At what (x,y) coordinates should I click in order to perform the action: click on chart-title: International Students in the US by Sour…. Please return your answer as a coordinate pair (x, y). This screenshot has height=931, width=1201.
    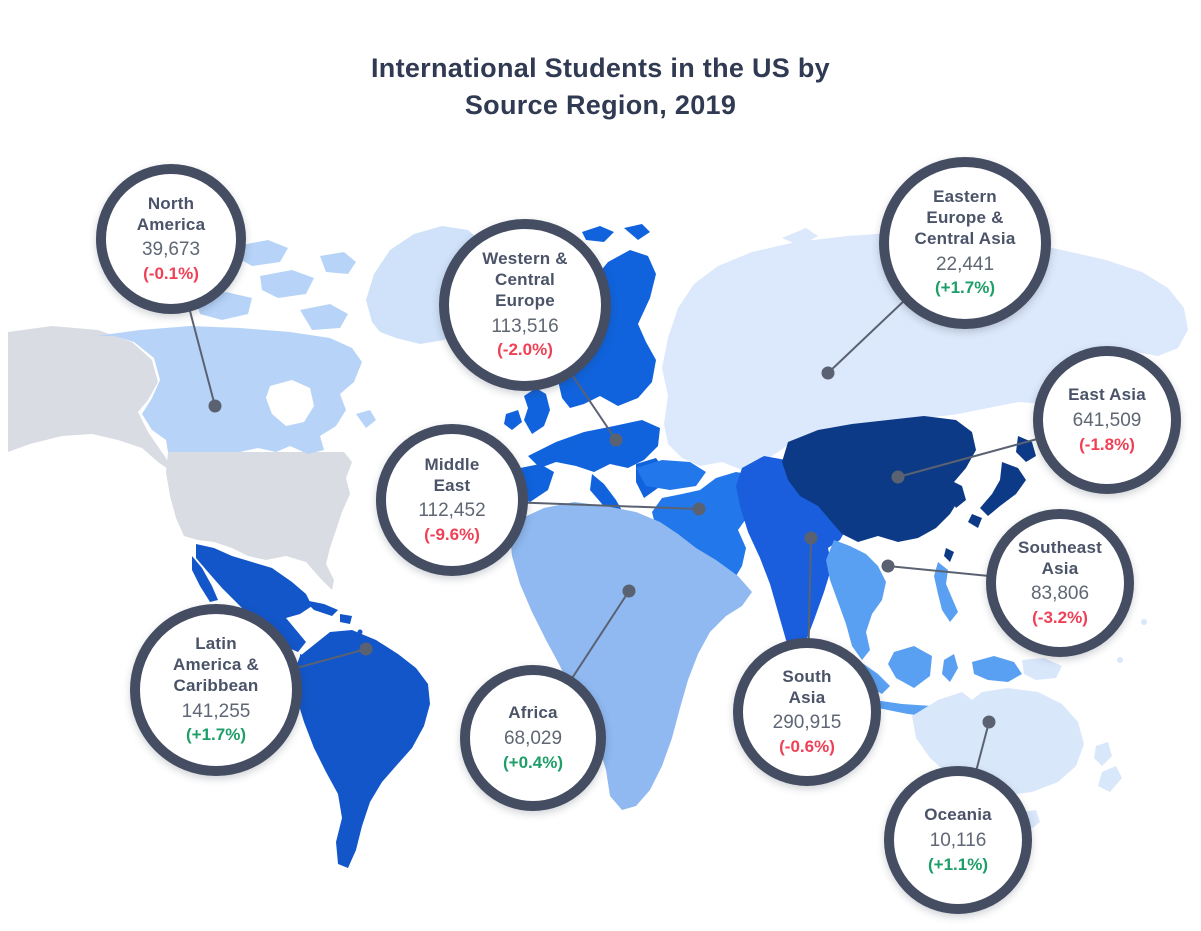
    Looking at the image, I should click on (600, 87).